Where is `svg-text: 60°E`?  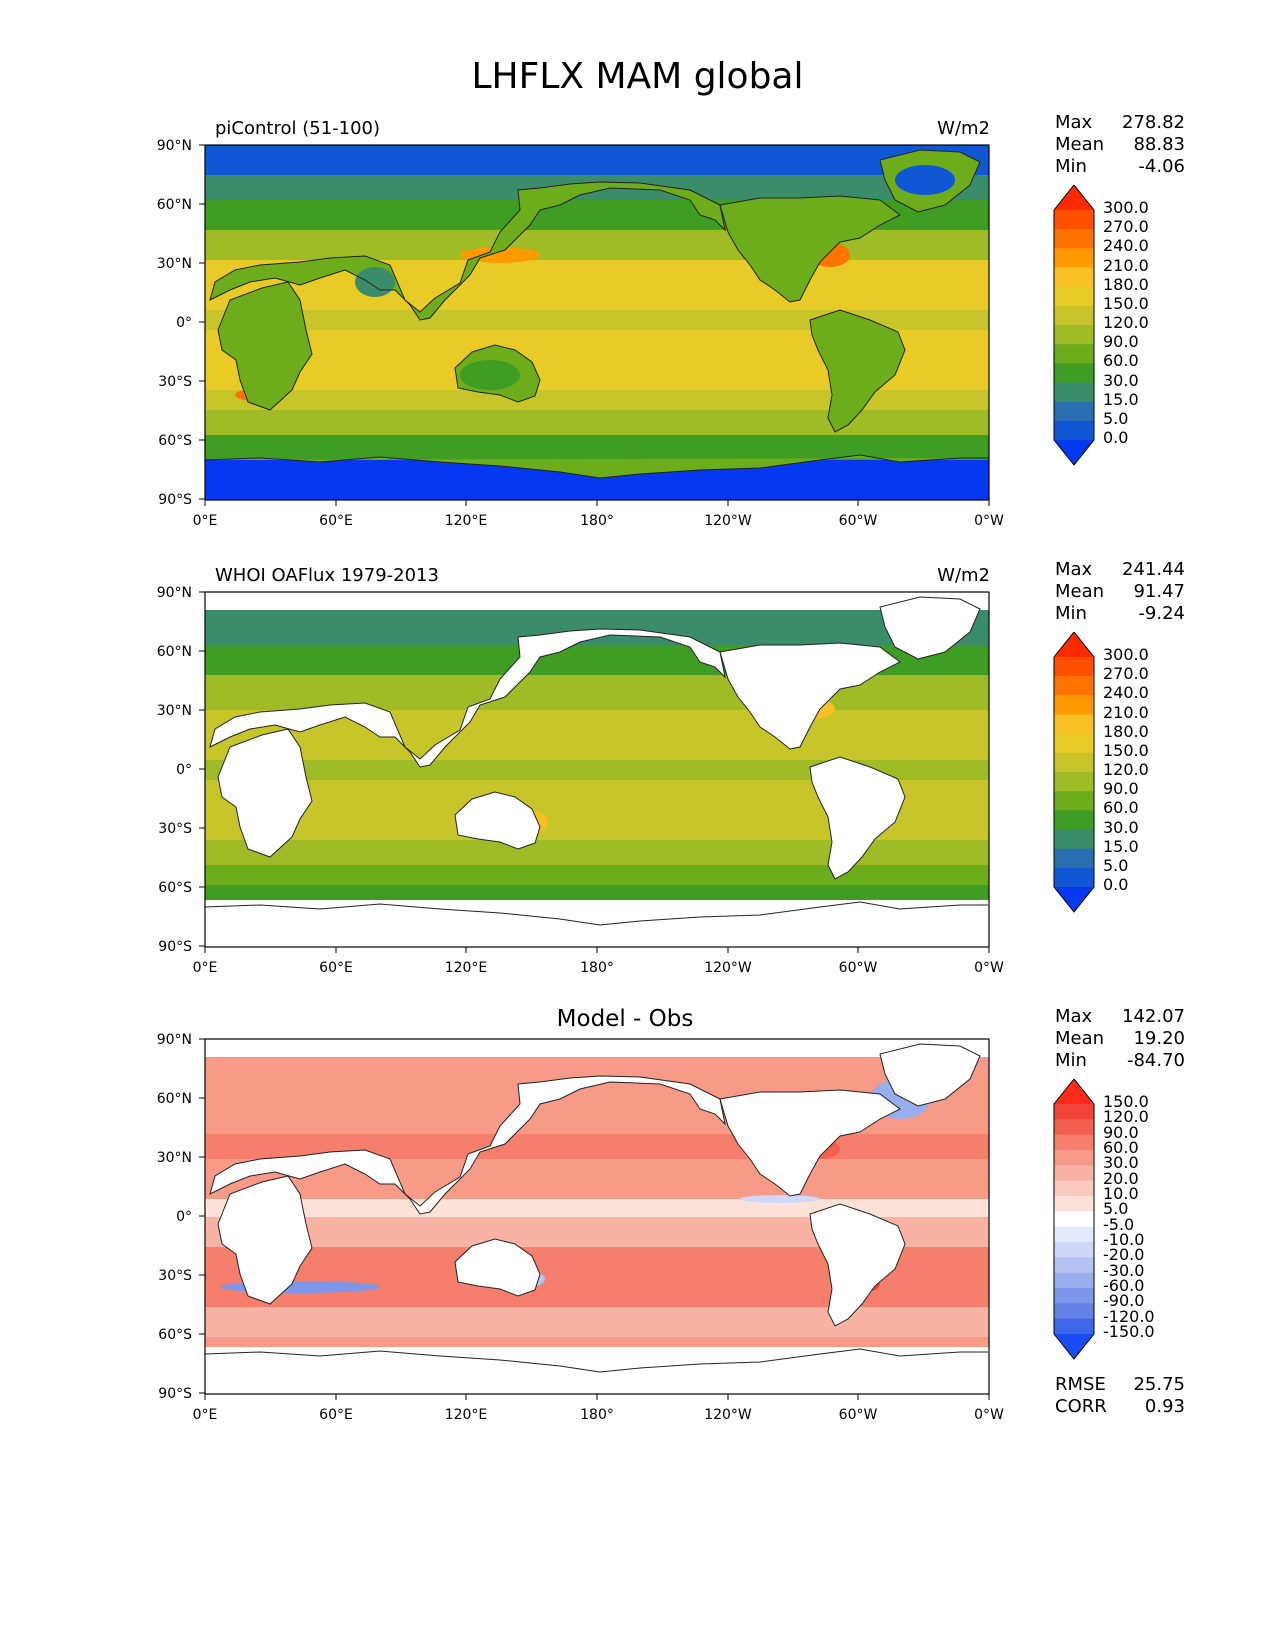 svg-text: 60°E is located at coordinates (336, 968).